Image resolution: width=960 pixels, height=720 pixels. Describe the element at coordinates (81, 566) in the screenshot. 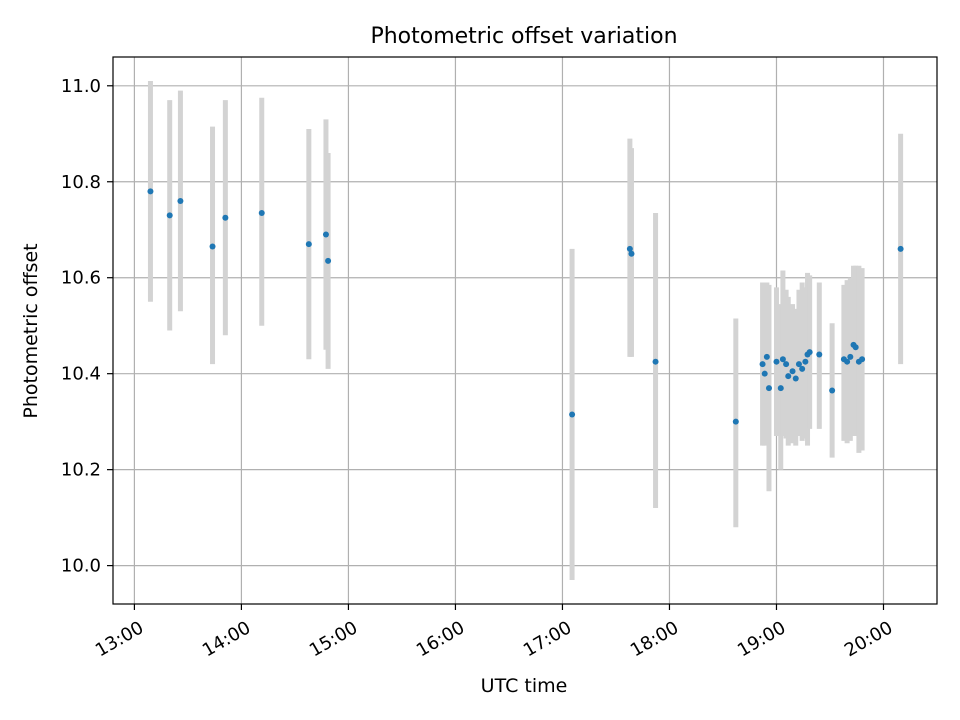

I see `y-tick-label: 10.0` at that location.